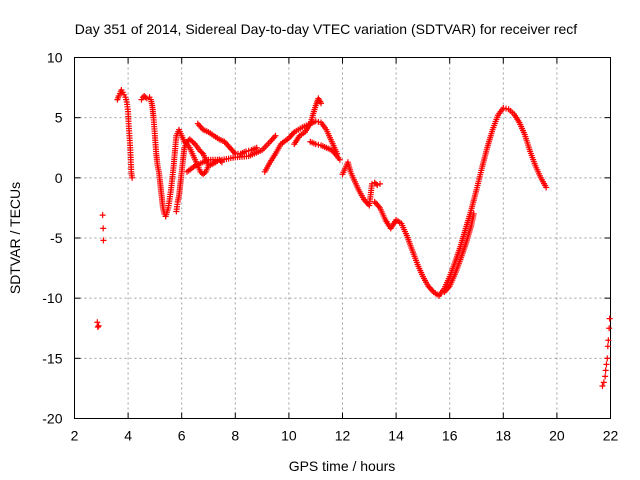 This screenshot has width=640, height=480. I want to click on series-arc-6.6-8.8, so click(227, 138).